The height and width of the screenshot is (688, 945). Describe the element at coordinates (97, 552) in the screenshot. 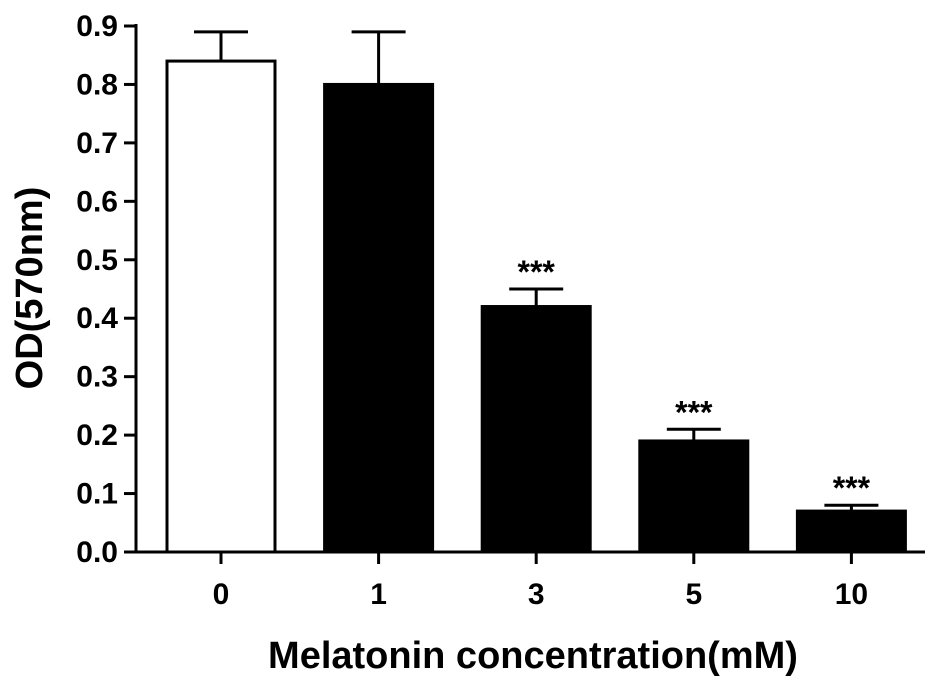

I see `y-tick-label: 0.0` at that location.